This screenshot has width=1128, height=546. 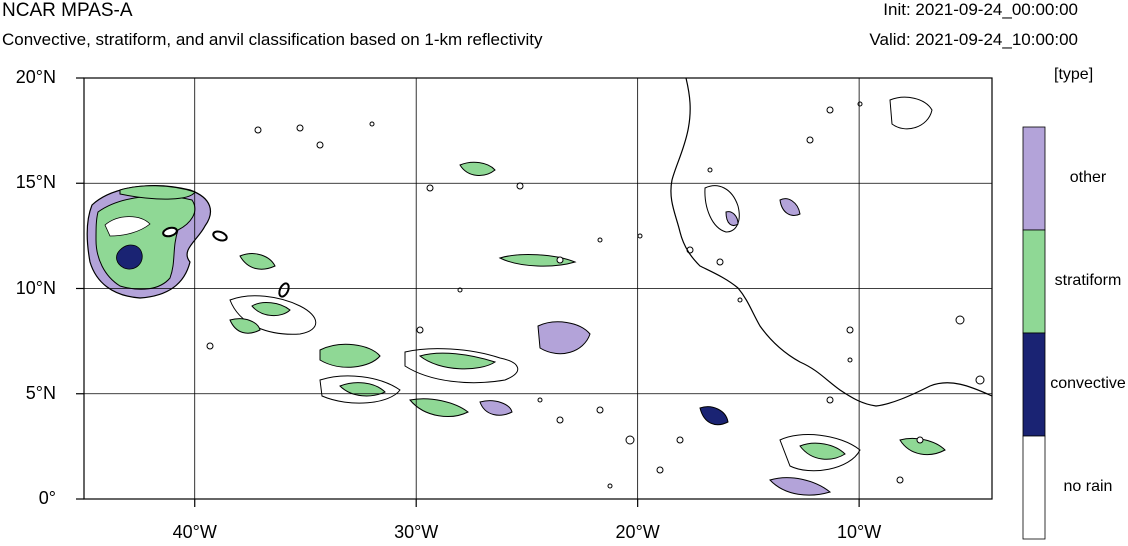 I want to click on legend-label: stratiform, so click(x=1088, y=280).